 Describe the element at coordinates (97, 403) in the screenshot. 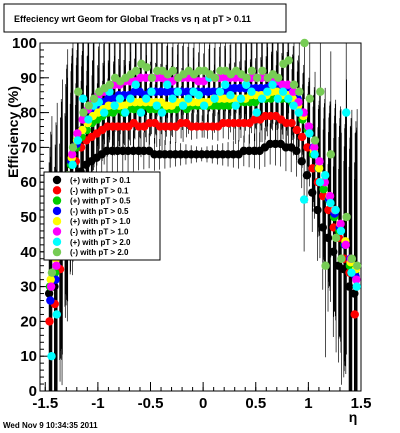

I see `x-tick-label: -1` at that location.